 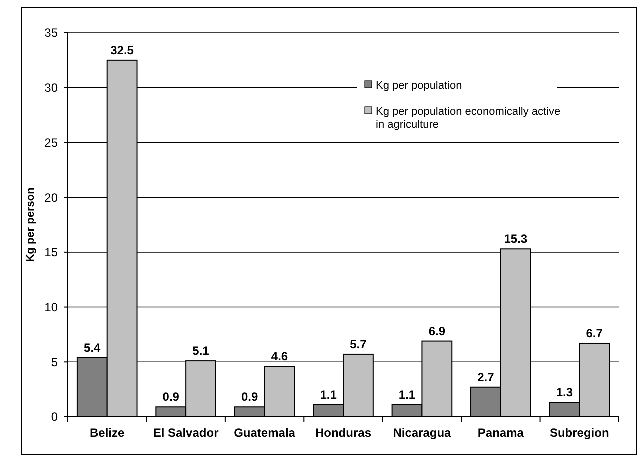 I want to click on y-tick-label: 25, so click(x=51, y=143).